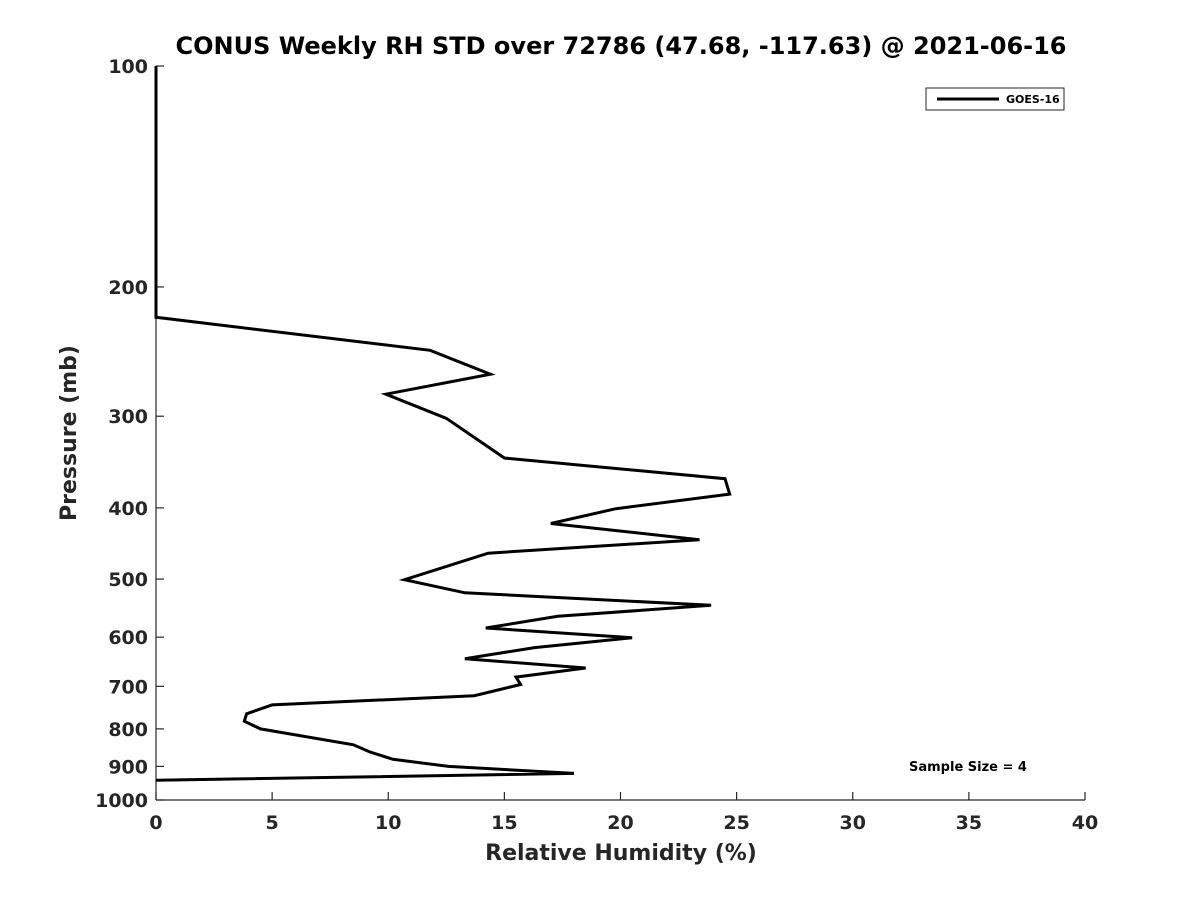  Describe the element at coordinates (995, 99) in the screenshot. I see `legend: GOES-16` at that location.